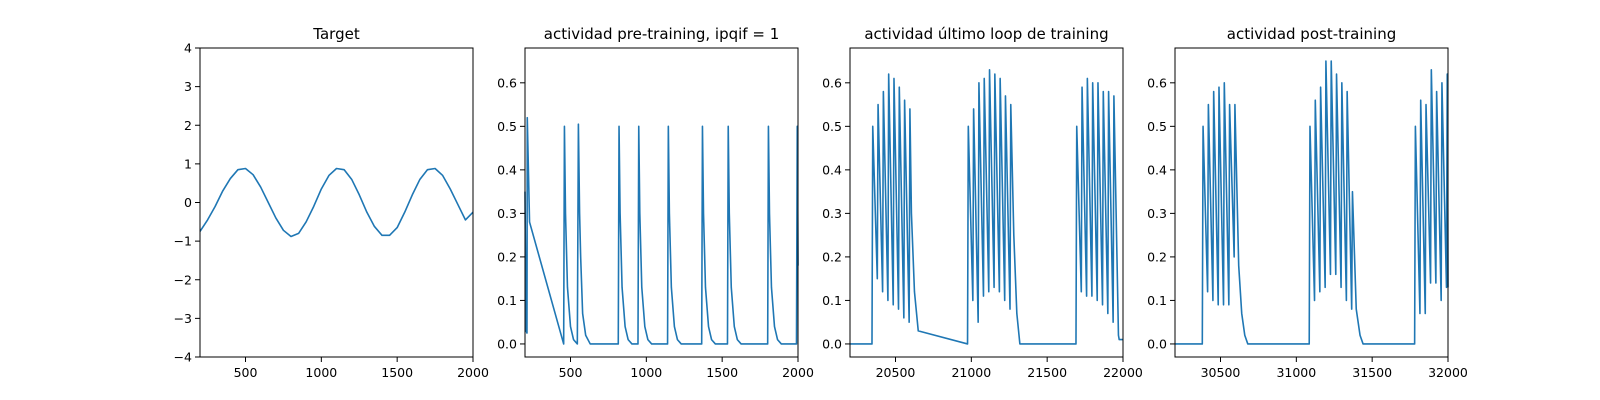  Describe the element at coordinates (188, 86) in the screenshot. I see `y-tick-label: 3` at that location.